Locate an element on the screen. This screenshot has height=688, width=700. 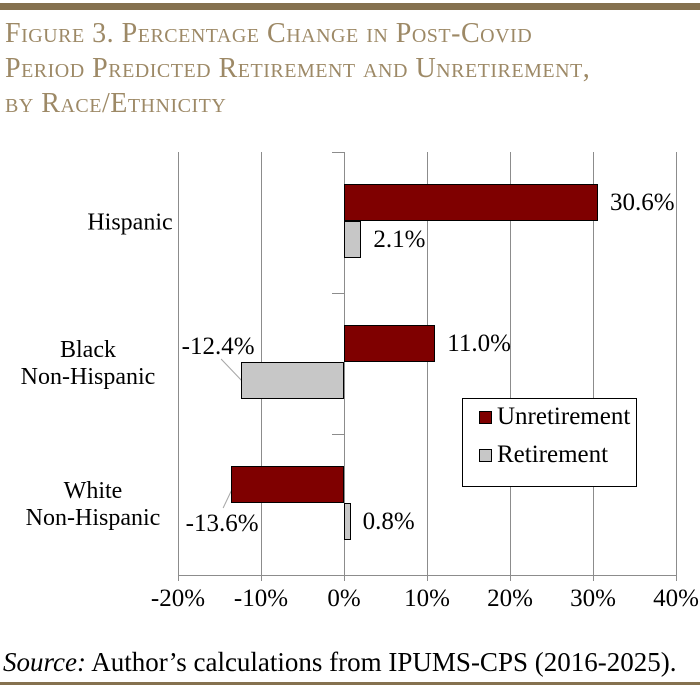
category-label-white-non-hispanic: White Non-Hispanic is located at coordinates (93, 505).